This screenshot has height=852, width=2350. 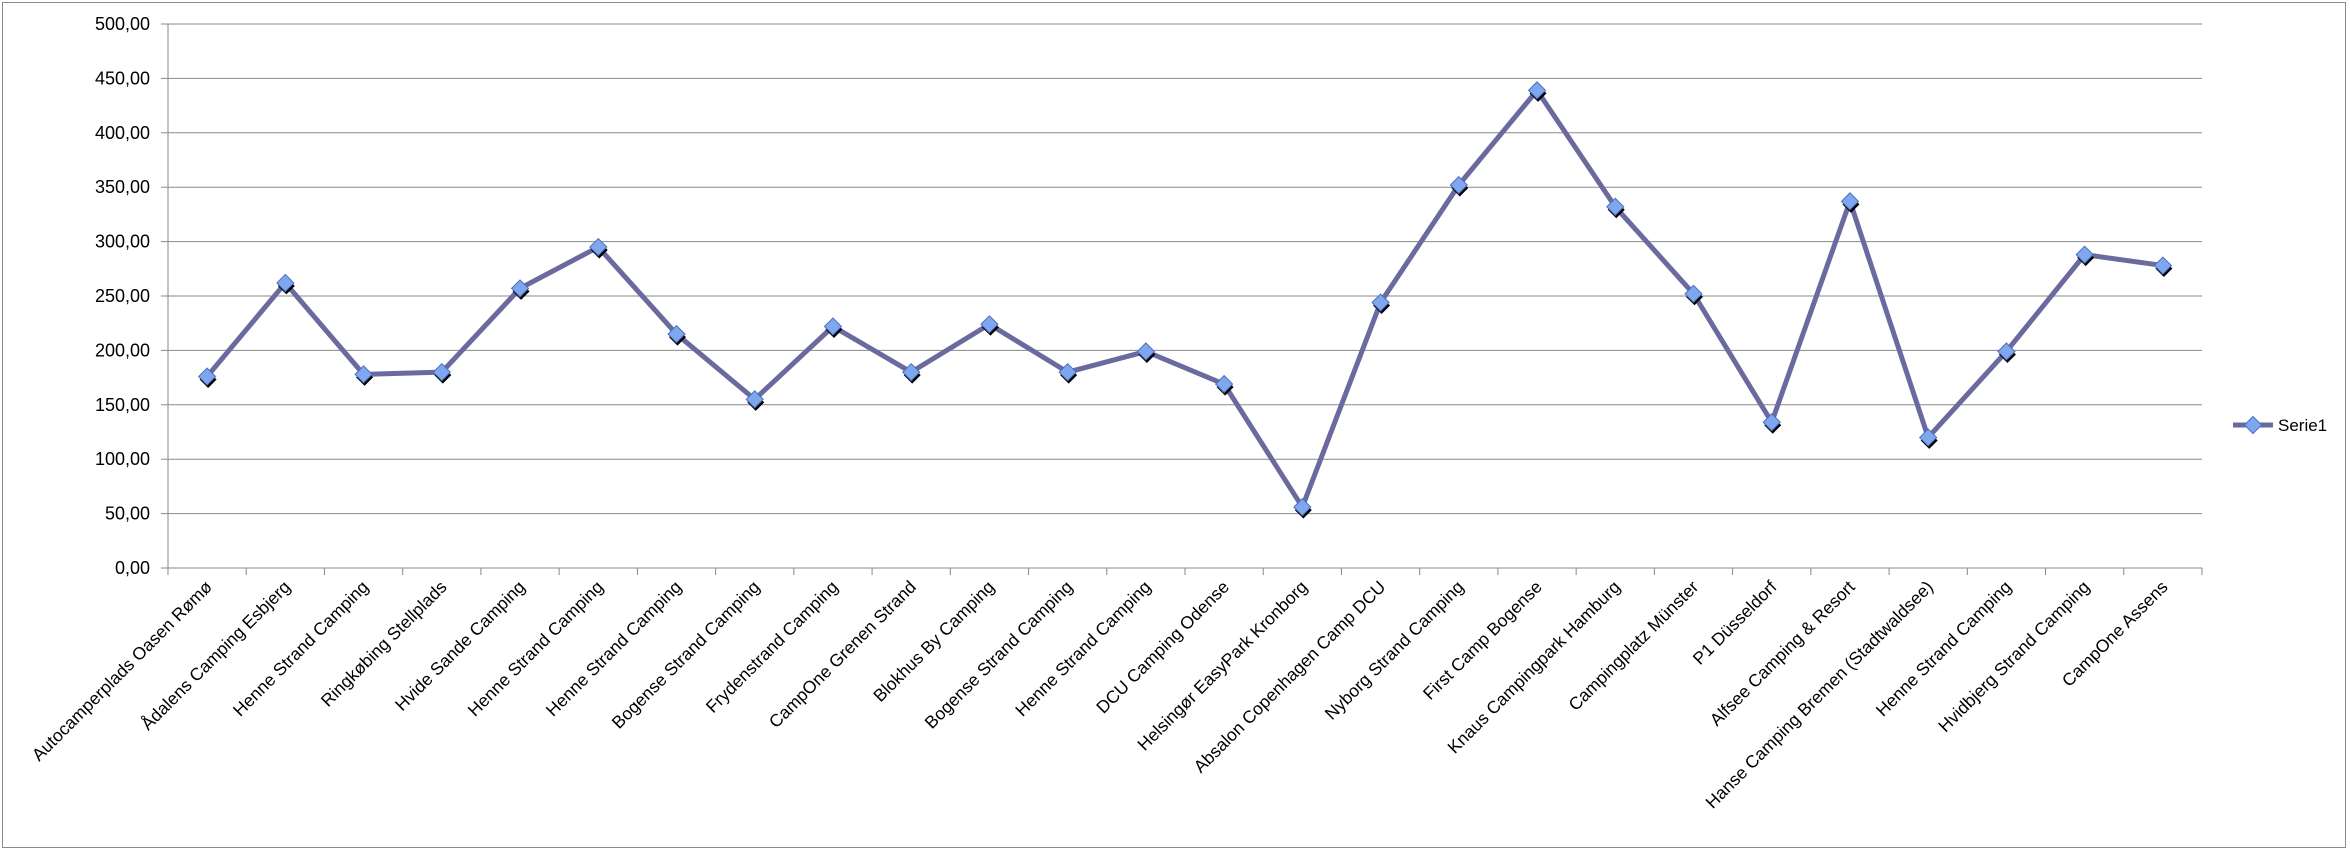 I want to click on y-tick-label: 0,00, so click(x=132, y=568).